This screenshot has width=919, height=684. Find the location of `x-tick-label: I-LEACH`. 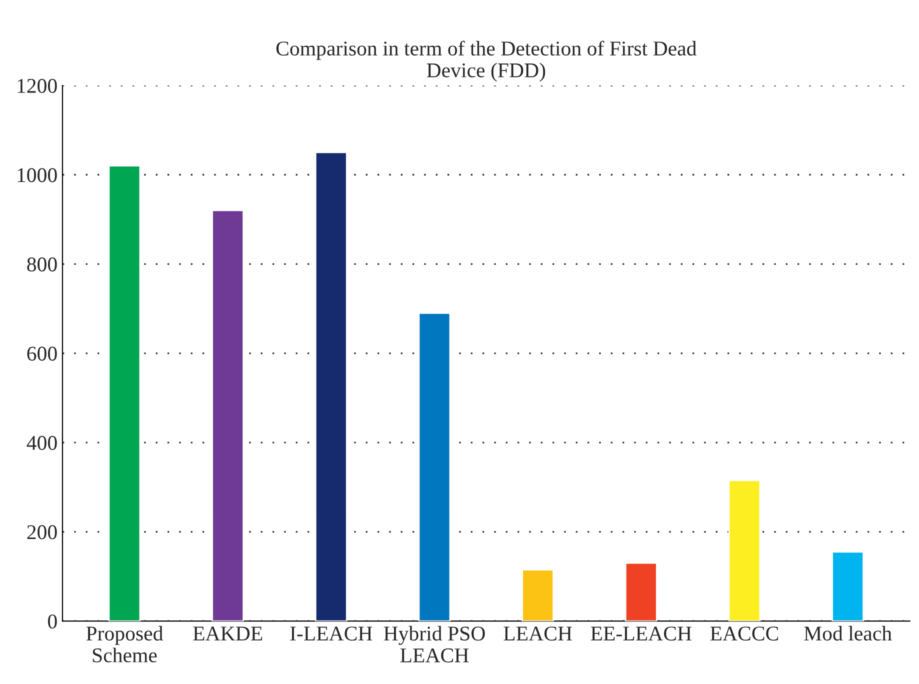

x-tick-label: I-LEACH is located at coordinates (331, 633).